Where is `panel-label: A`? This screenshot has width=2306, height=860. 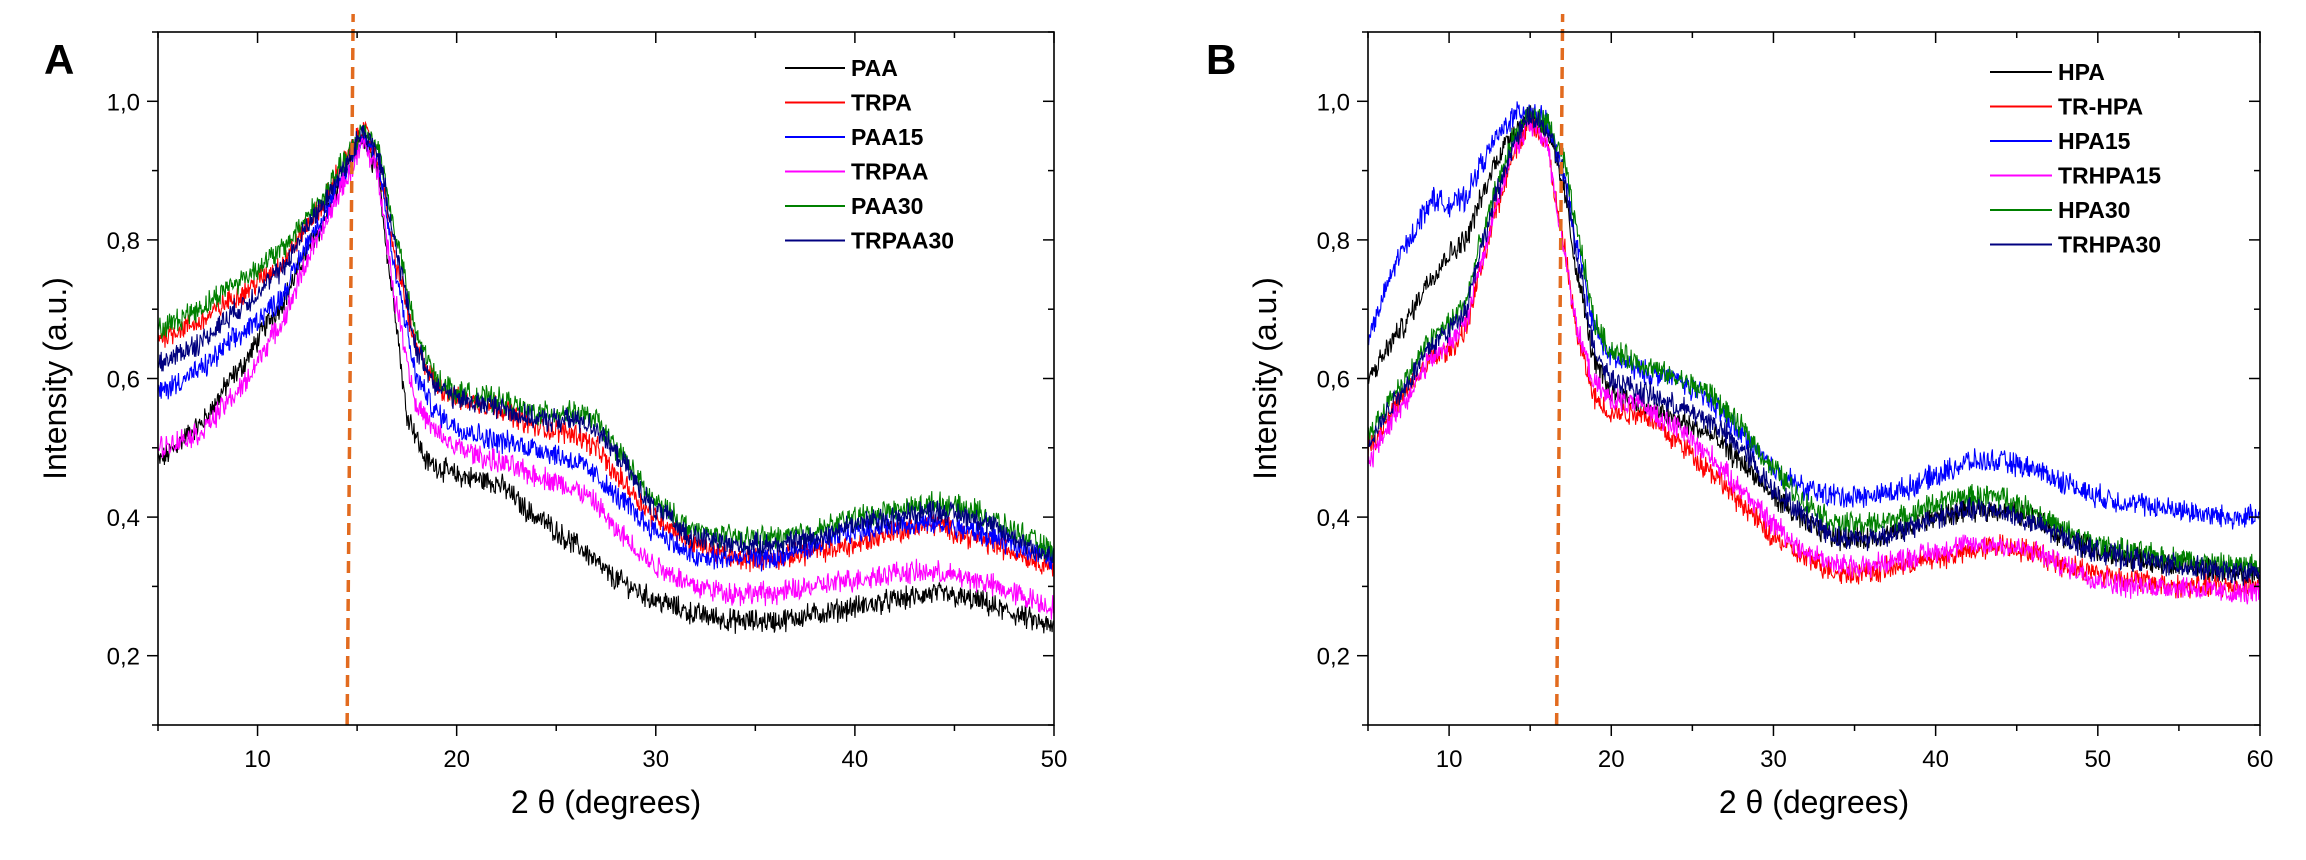
panel-label: A is located at coordinates (59, 59).